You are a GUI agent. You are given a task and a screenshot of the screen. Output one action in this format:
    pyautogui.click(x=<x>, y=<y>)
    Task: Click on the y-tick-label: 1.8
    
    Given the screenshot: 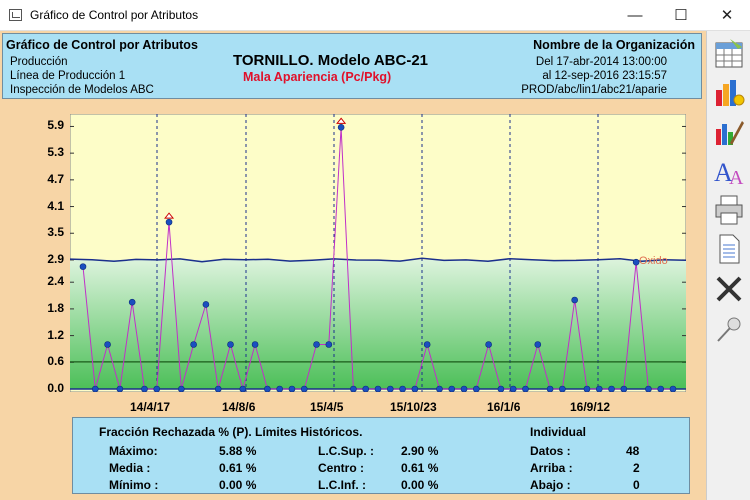 What is the action you would take?
    pyautogui.click(x=55, y=307)
    